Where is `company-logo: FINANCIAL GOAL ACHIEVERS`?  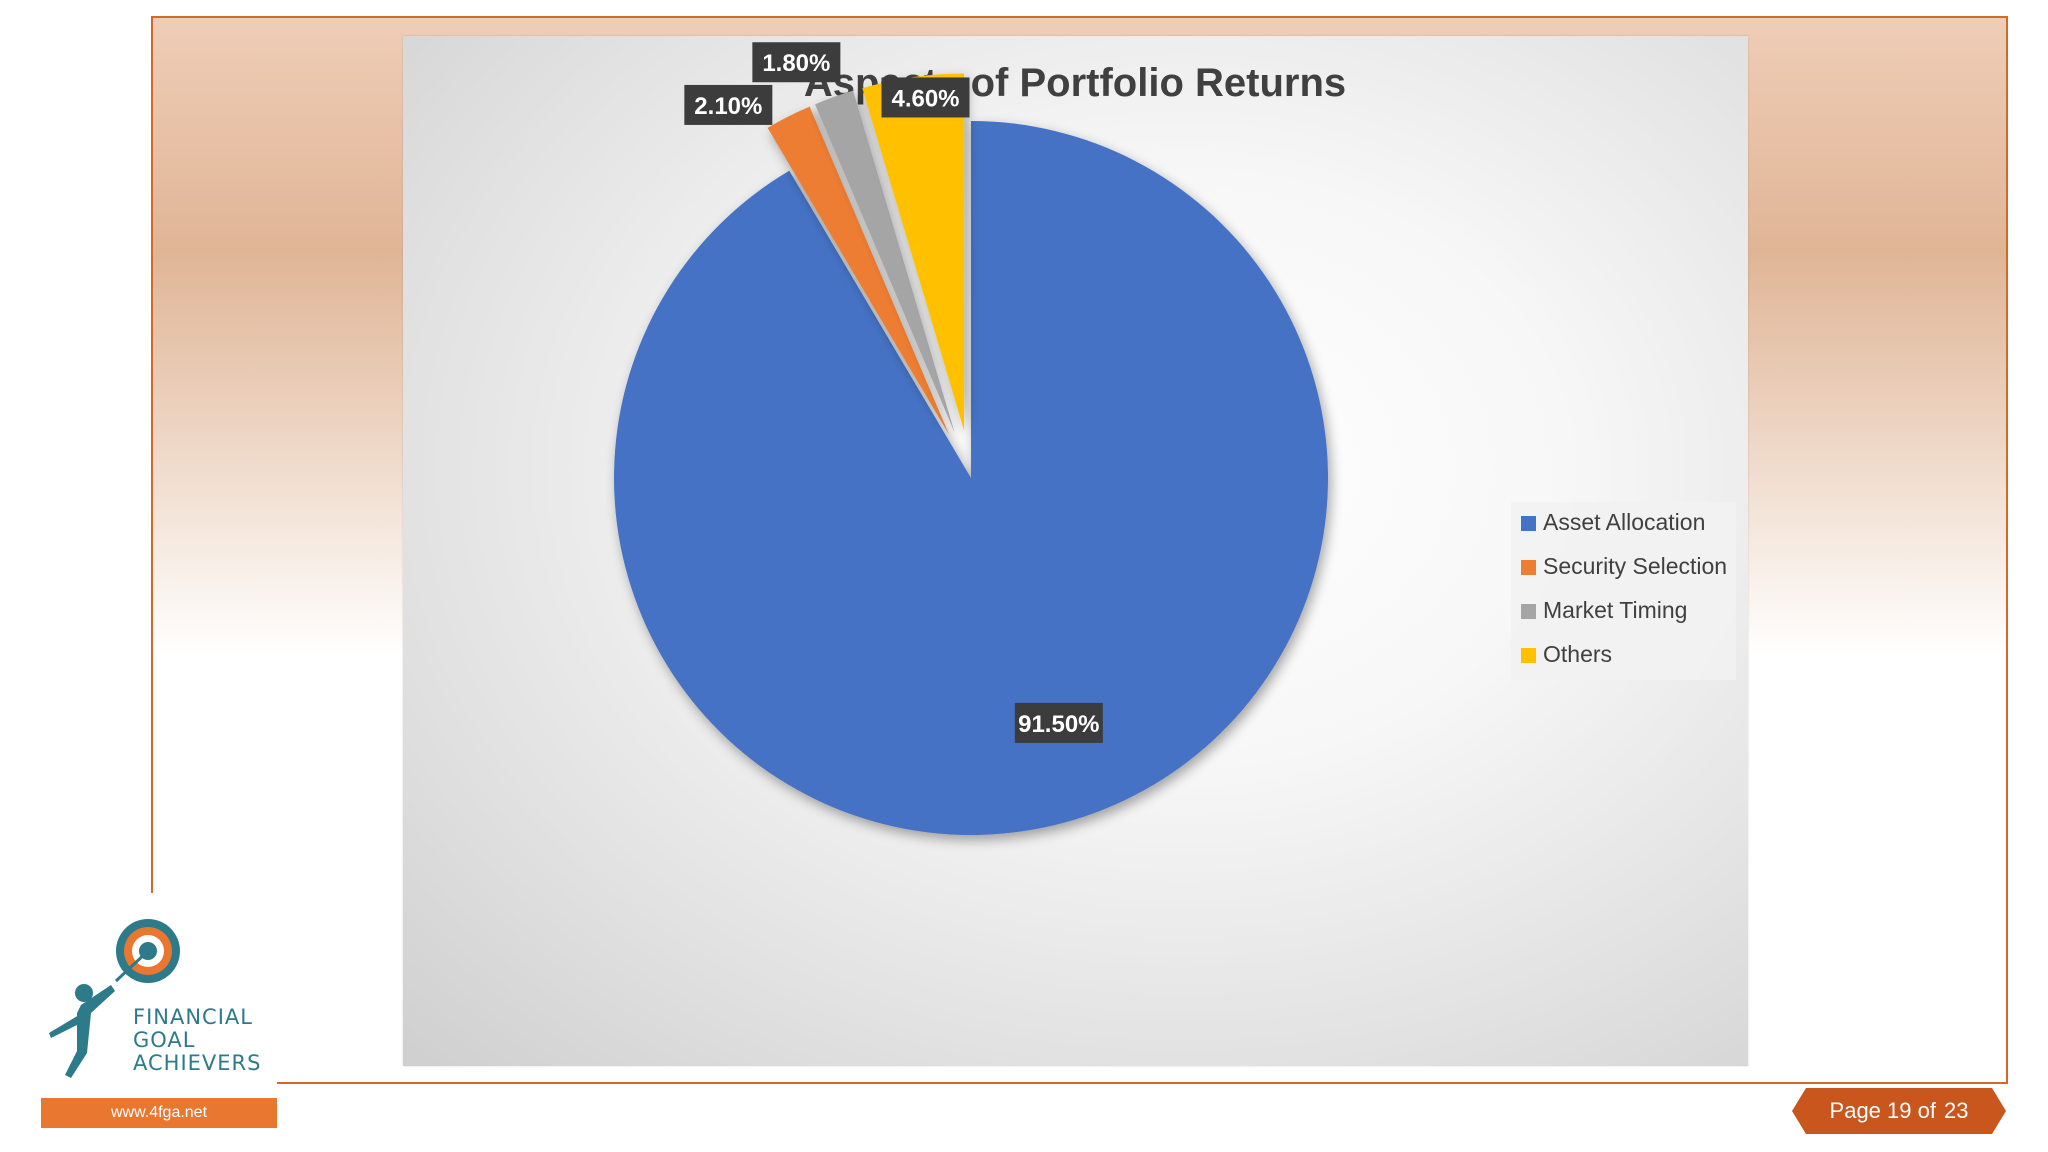 company-logo: FINANCIAL GOAL ACHIEVERS is located at coordinates (159, 995).